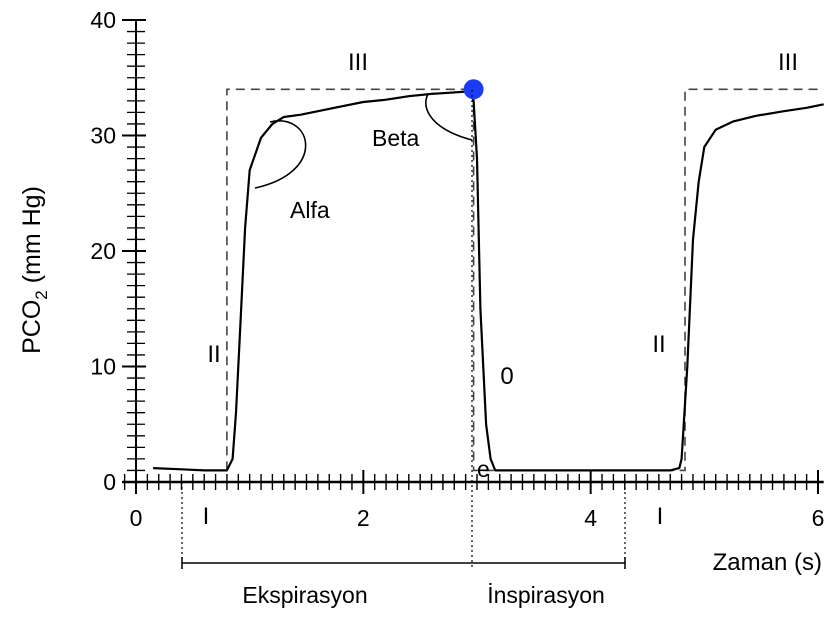 The width and height of the screenshot is (829, 622). Describe the element at coordinates (213, 354) in the screenshot. I see `phase-label-ii-first: II` at that location.